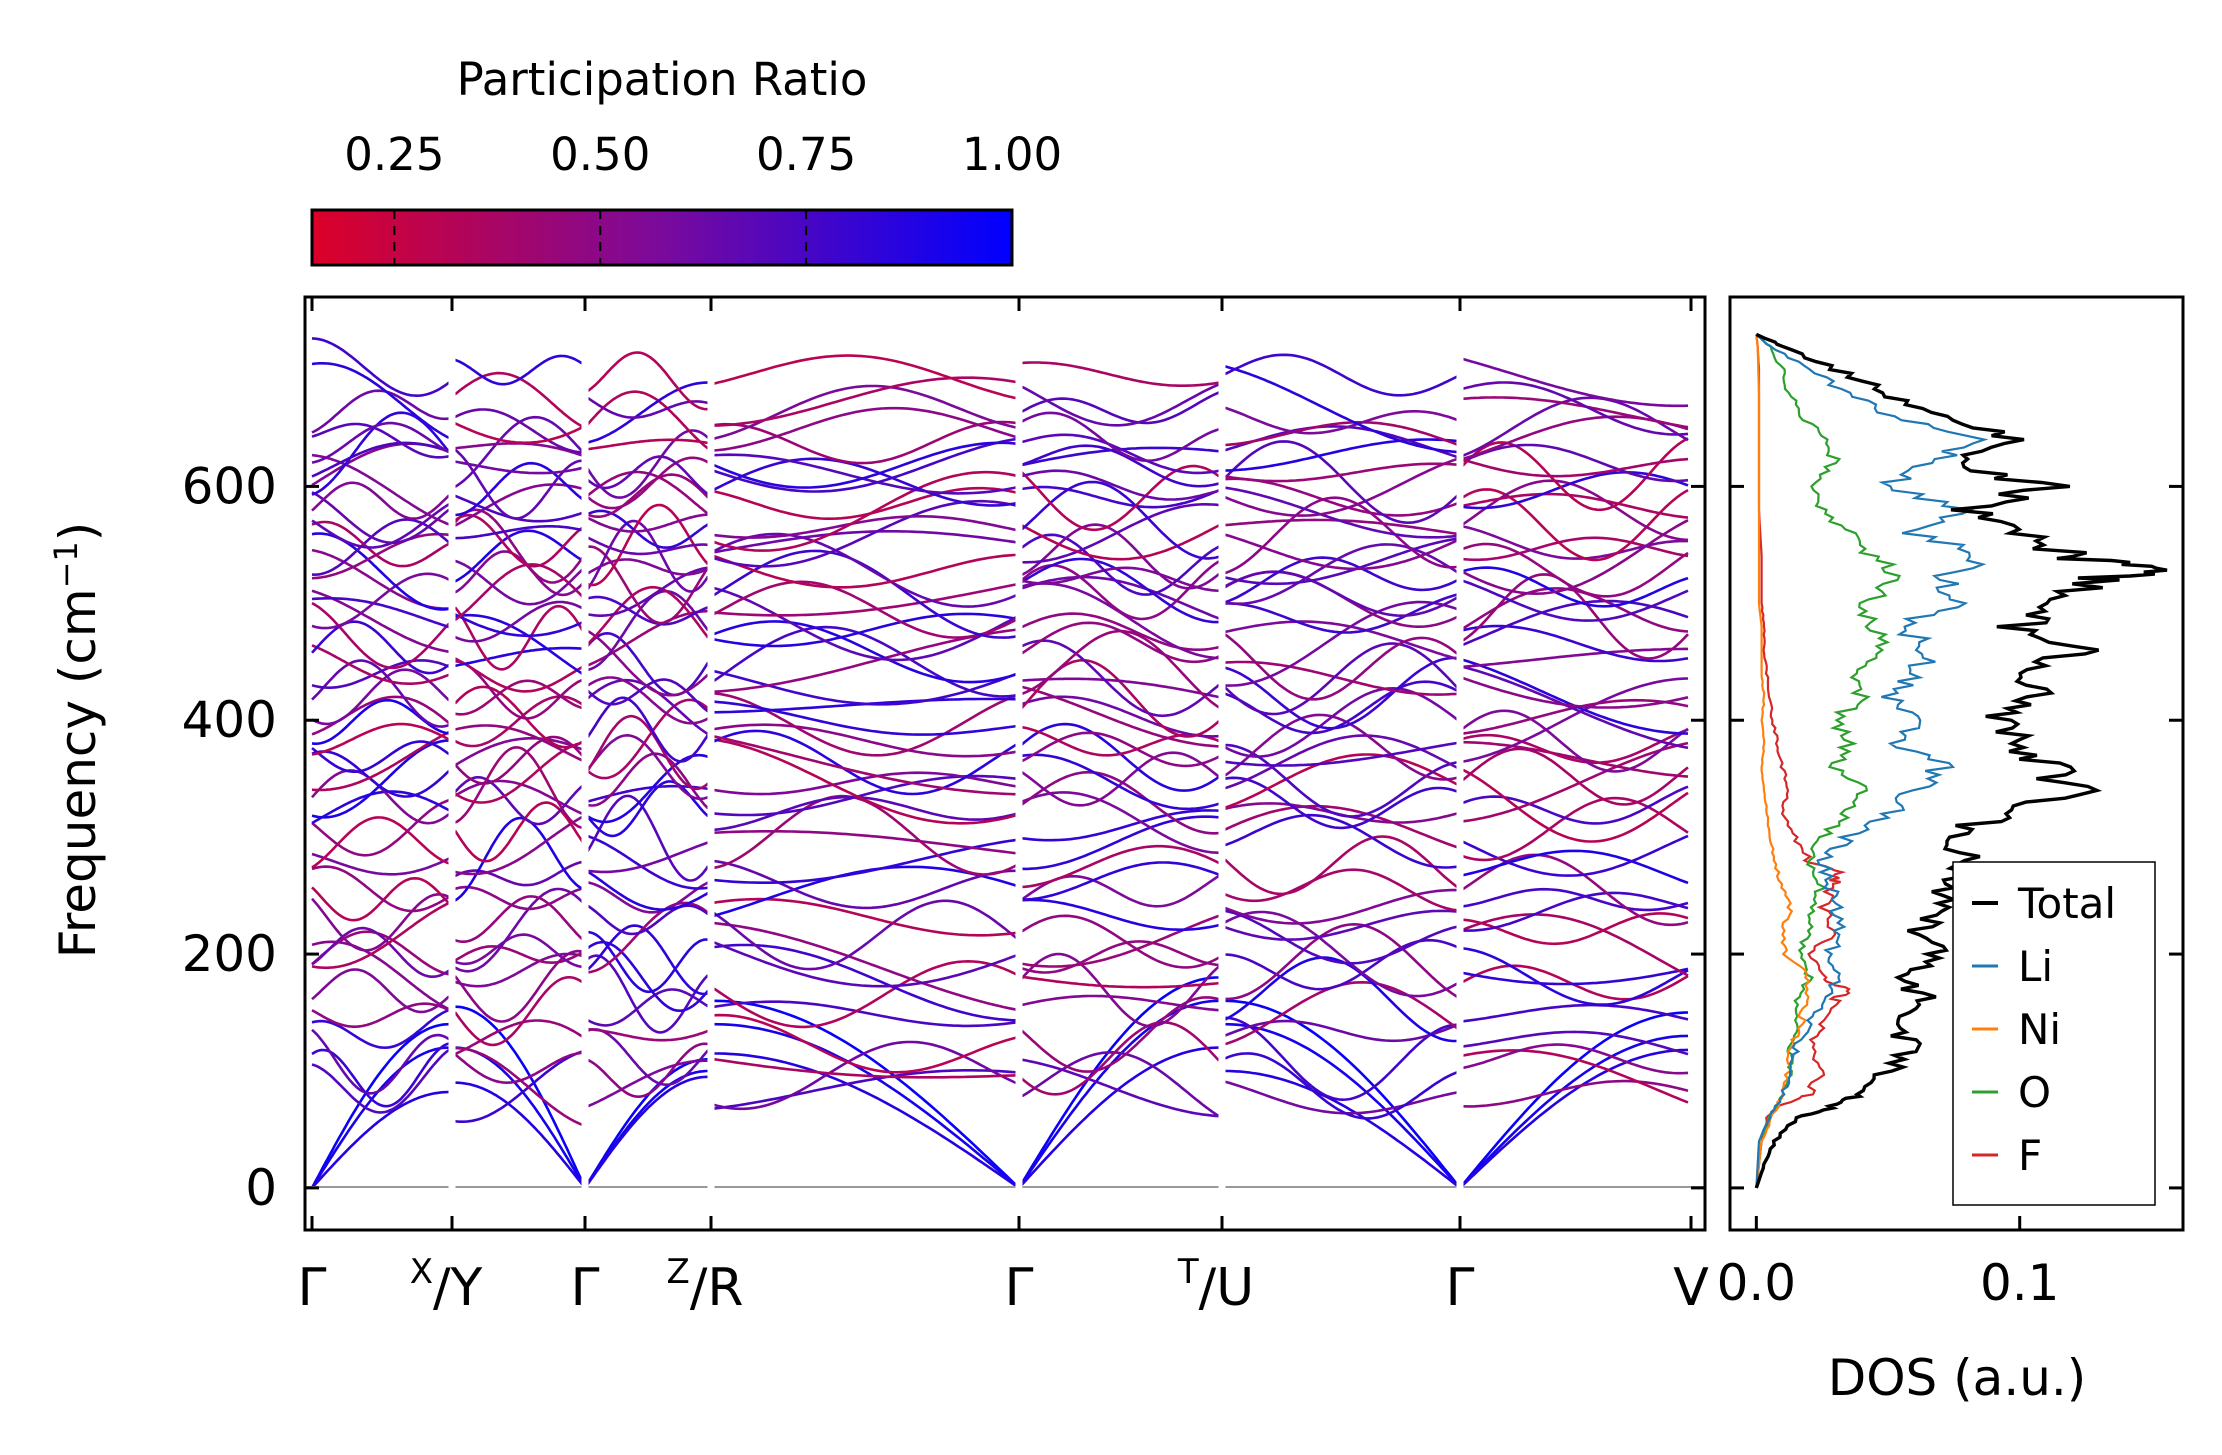 This screenshot has height=1455, width=2222. Describe the element at coordinates (2066, 903) in the screenshot. I see `legend-label: Total` at that location.